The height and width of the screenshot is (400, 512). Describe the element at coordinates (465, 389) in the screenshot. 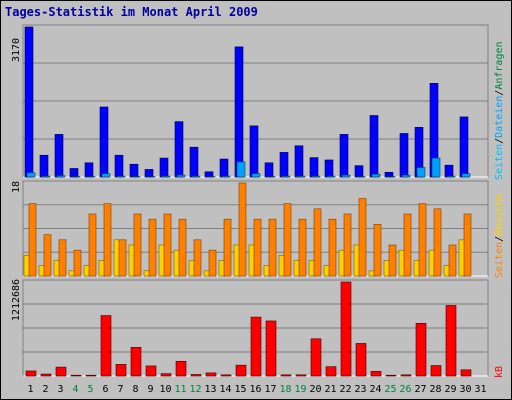

I see `x-tick-label: 30` at that location.